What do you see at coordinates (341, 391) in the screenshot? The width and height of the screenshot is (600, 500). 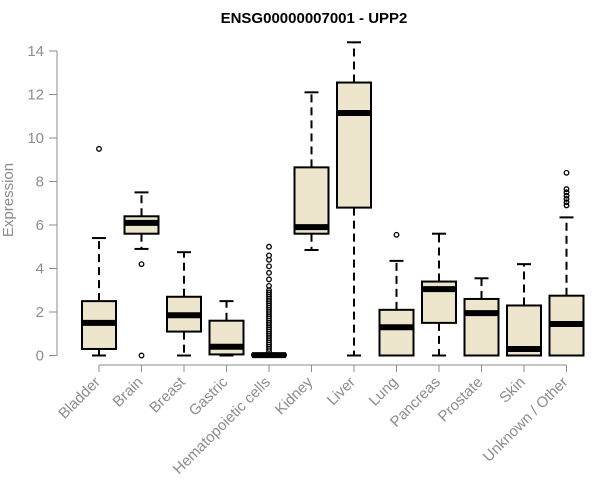 I see `x-tick-label: Liver` at bounding box center [341, 391].